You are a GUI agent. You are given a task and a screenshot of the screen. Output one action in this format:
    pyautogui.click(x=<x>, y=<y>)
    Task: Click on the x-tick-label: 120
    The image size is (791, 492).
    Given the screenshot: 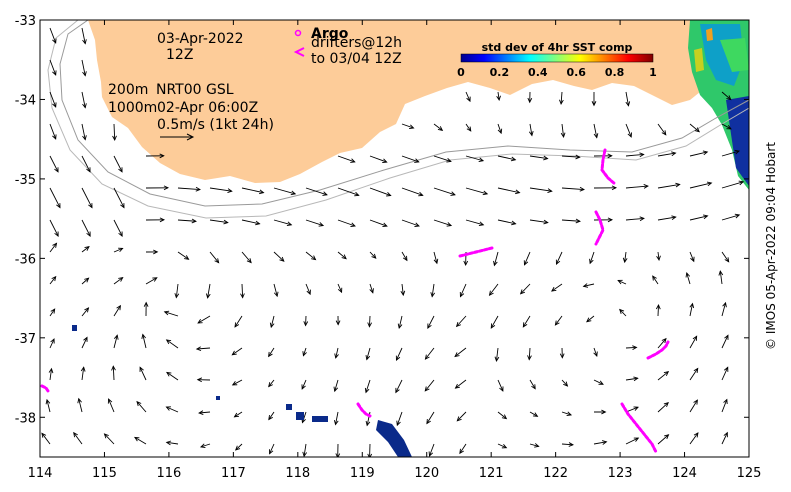 What is the action you would take?
    pyautogui.click(x=426, y=473)
    